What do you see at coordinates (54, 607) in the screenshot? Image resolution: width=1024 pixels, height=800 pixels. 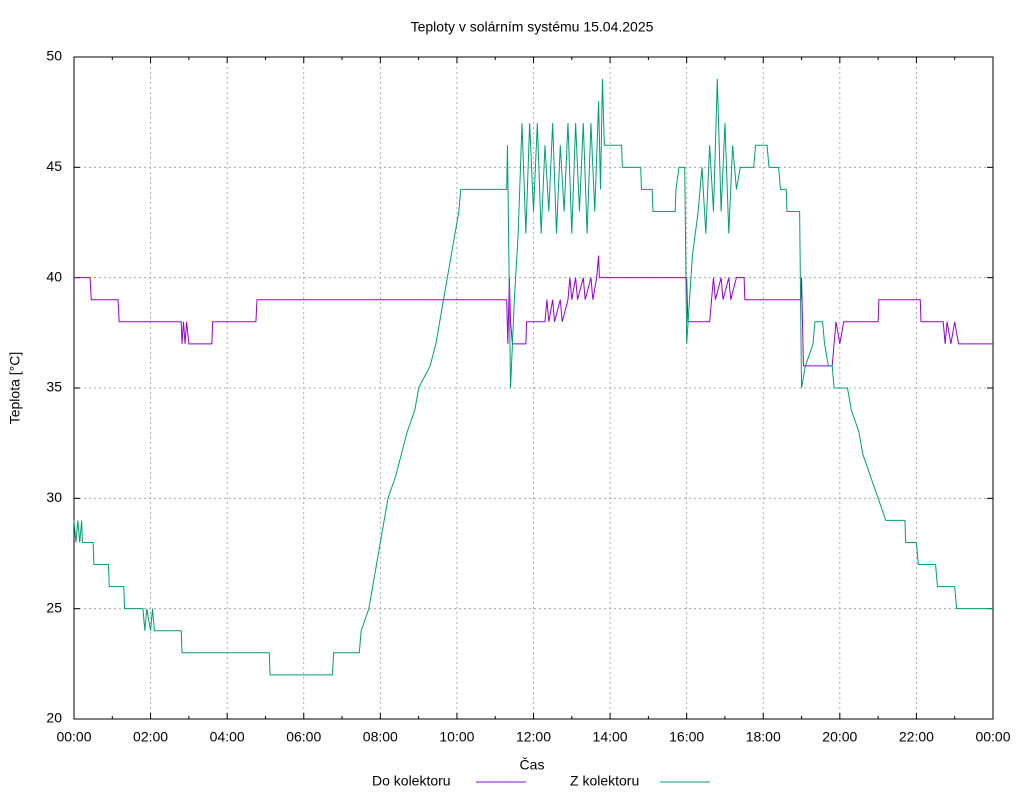 I see `y-tick-label: 25` at bounding box center [54, 607].